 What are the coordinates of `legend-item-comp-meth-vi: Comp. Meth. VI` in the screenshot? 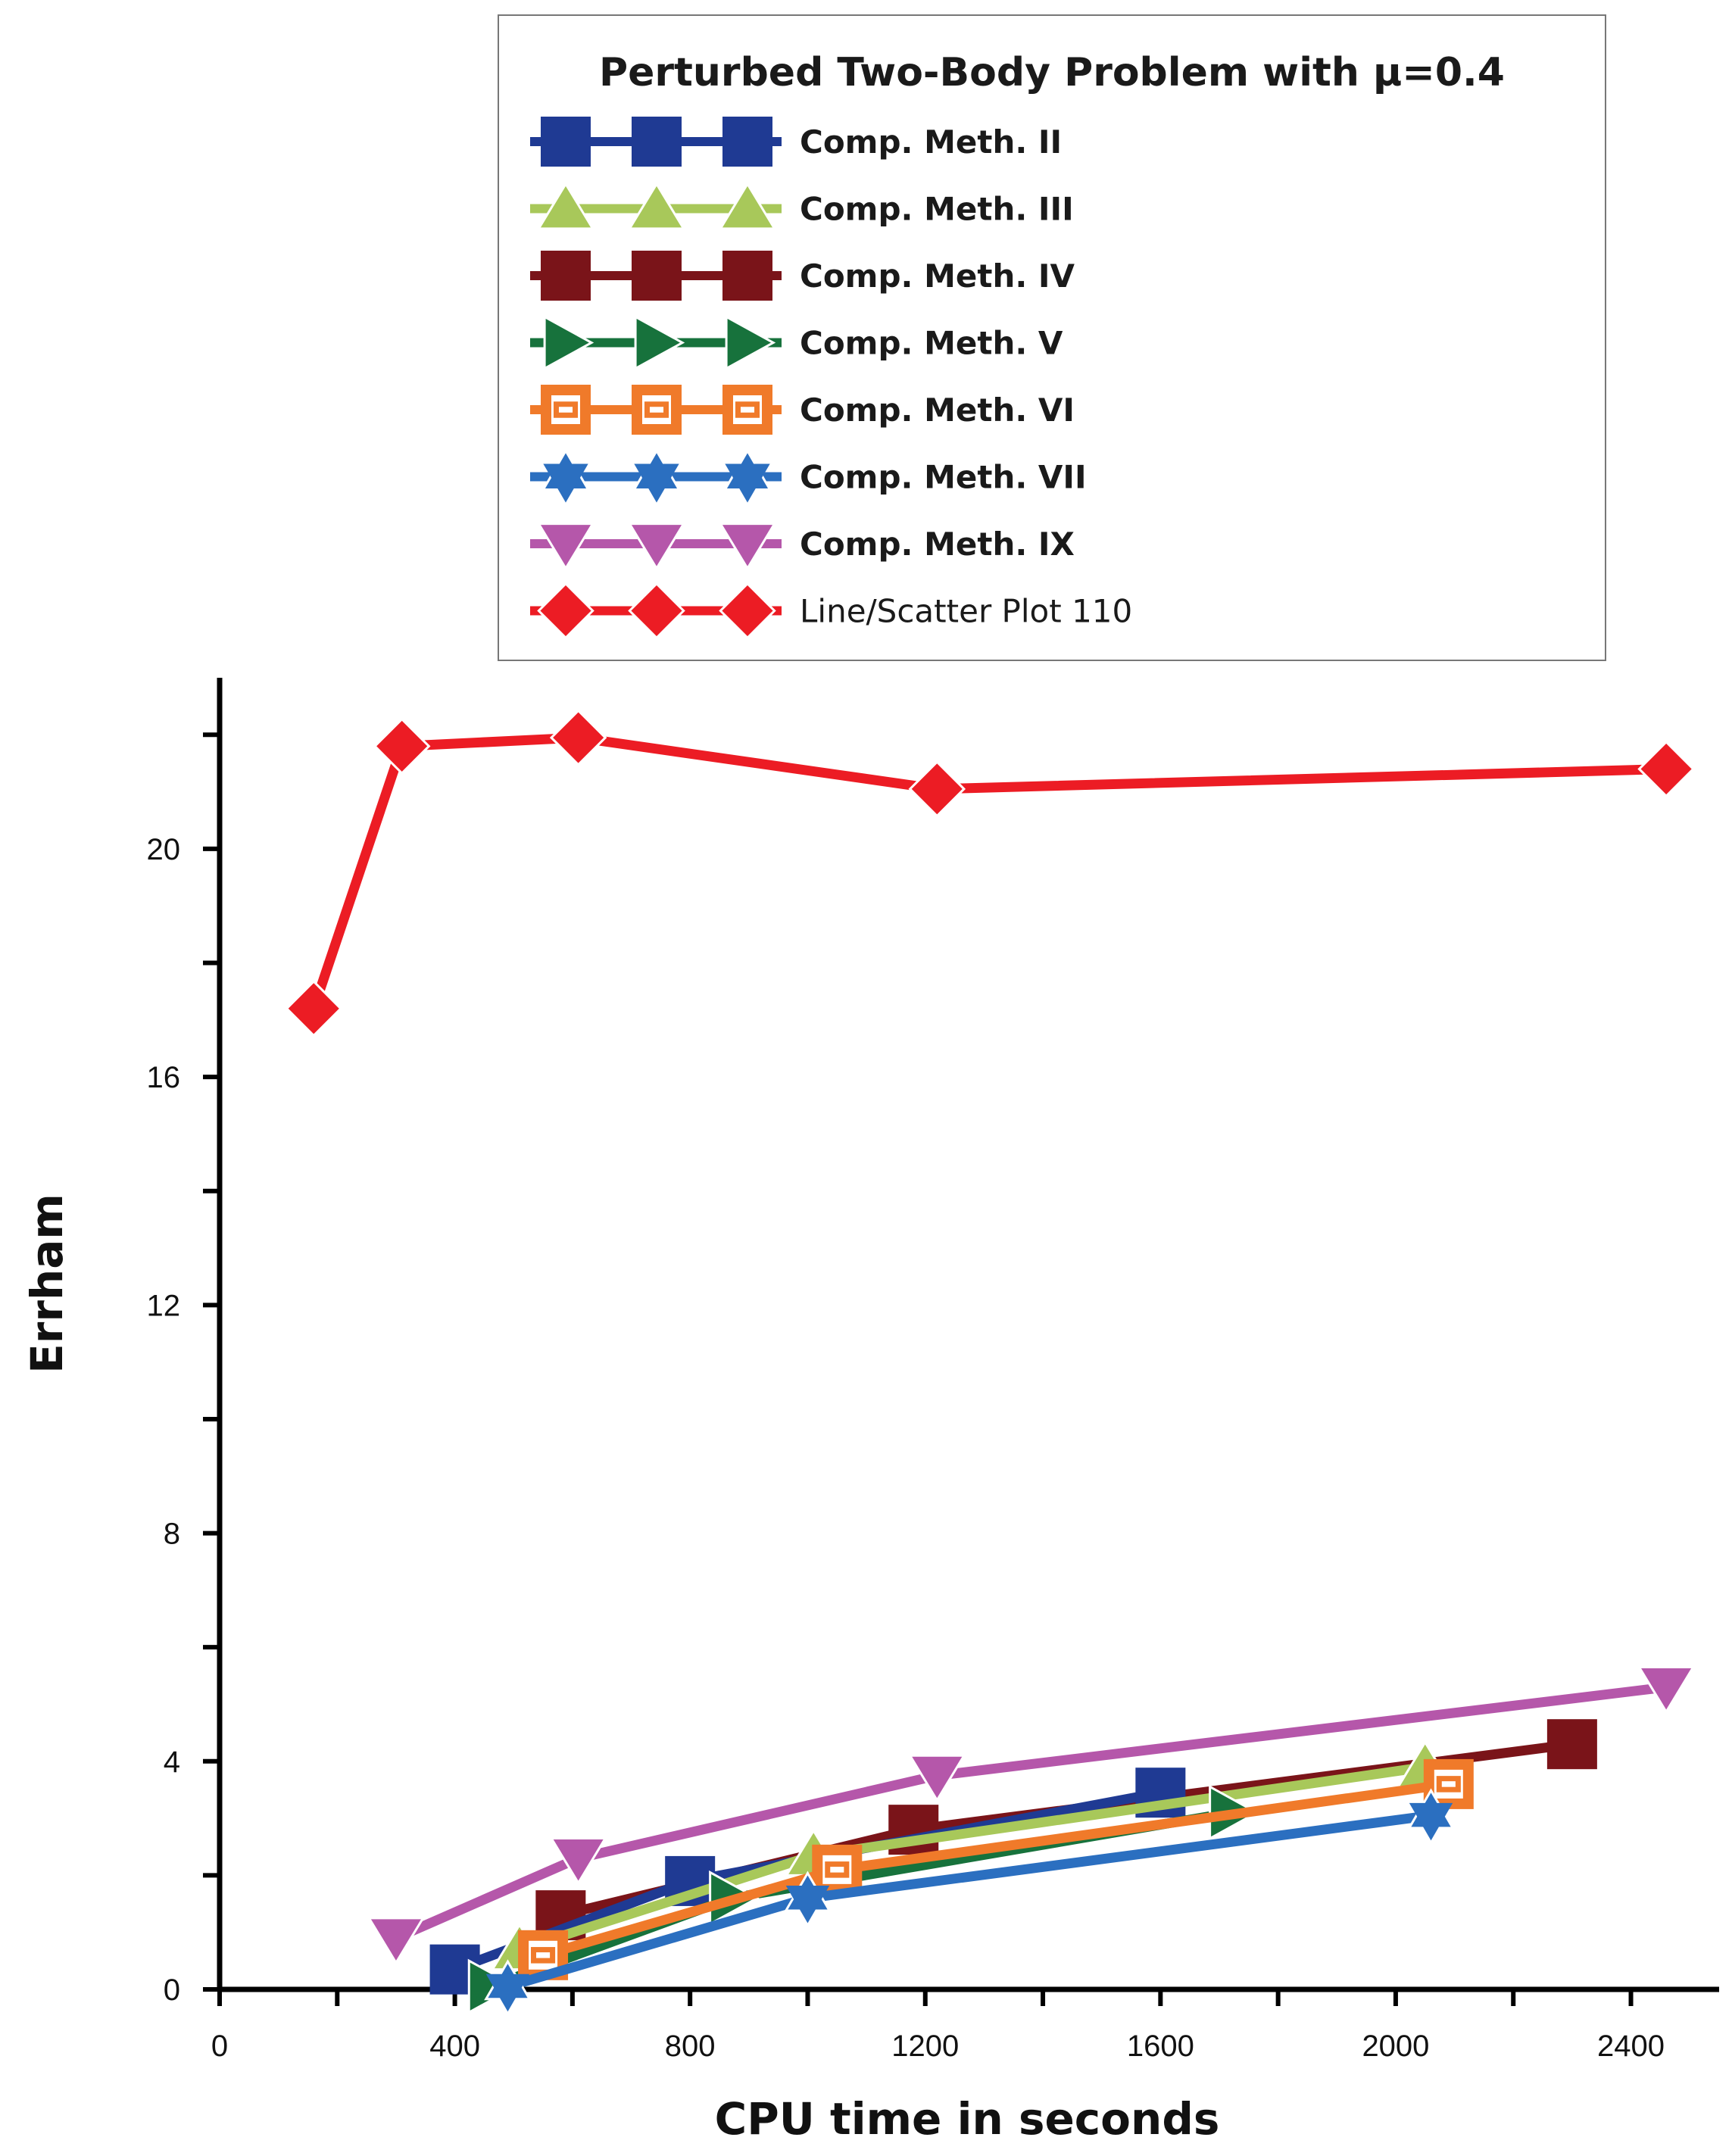 It's located at (802, 410).